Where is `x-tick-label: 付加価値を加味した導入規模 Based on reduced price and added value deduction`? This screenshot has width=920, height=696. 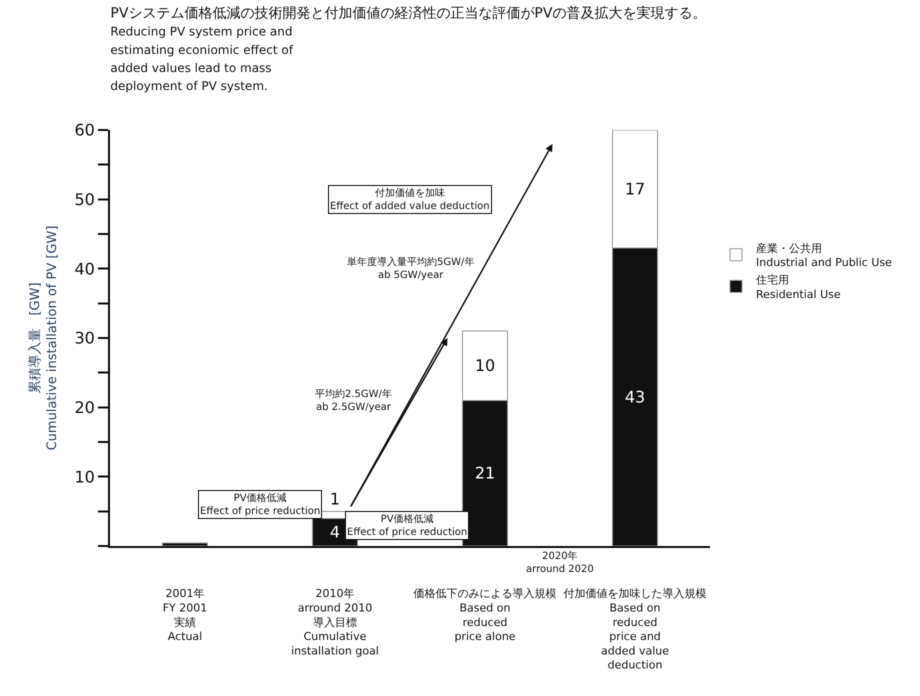
x-tick-label: 付加価値を加味した導入規模 Based on reduced price and added value deduction is located at coordinates (635, 629).